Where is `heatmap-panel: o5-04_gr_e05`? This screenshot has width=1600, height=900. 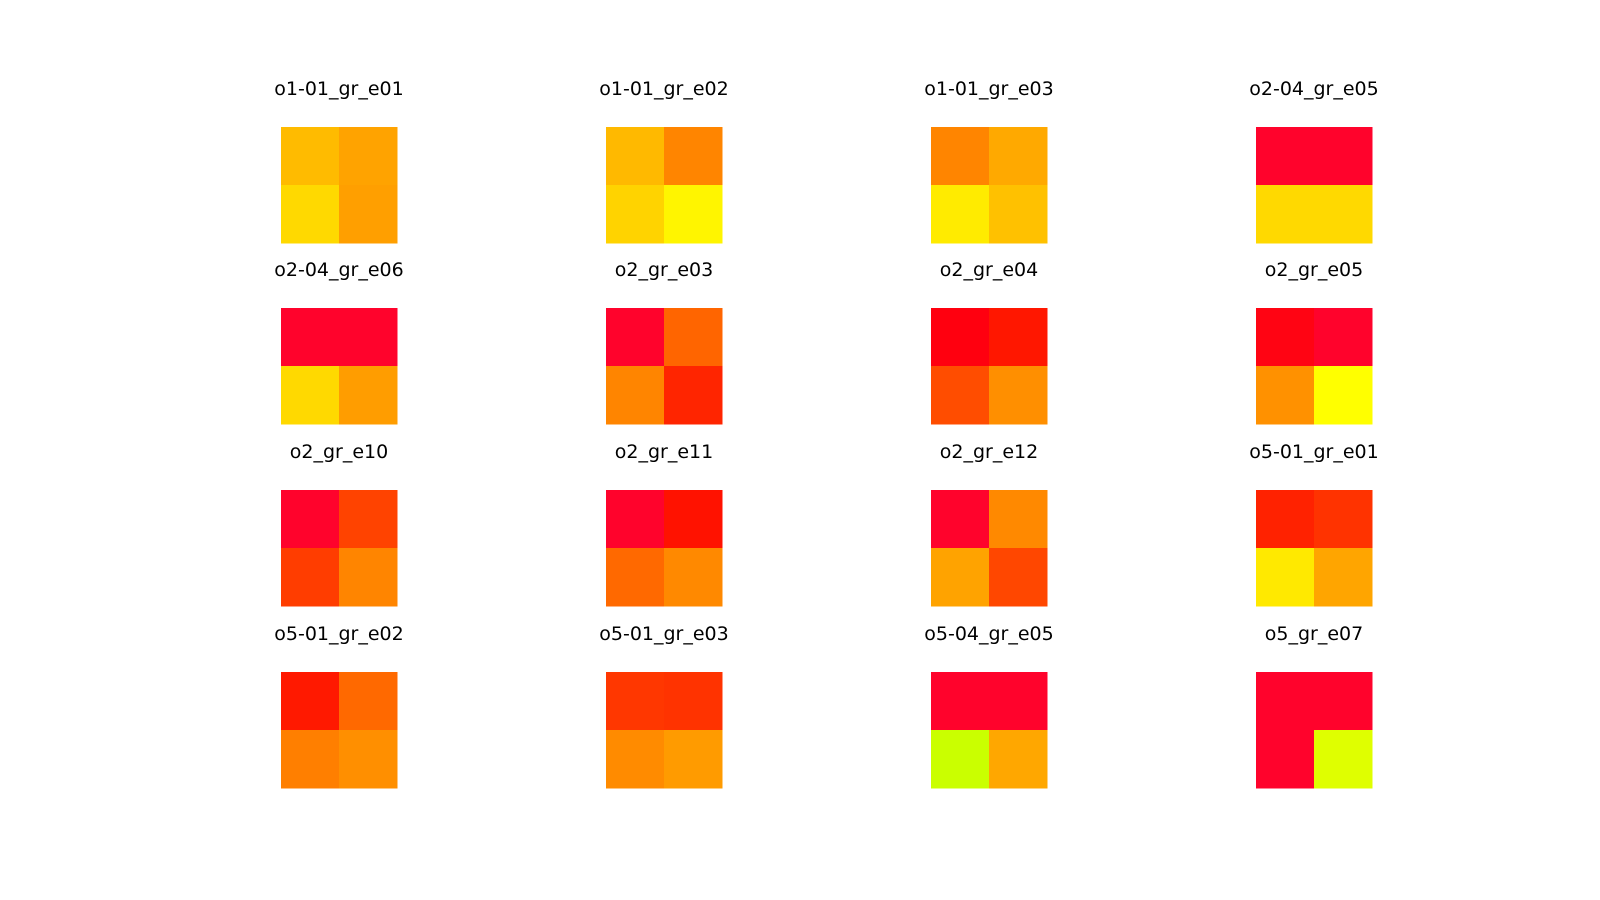 heatmap-panel: o5-04_gr_e05 is located at coordinates (989, 706).